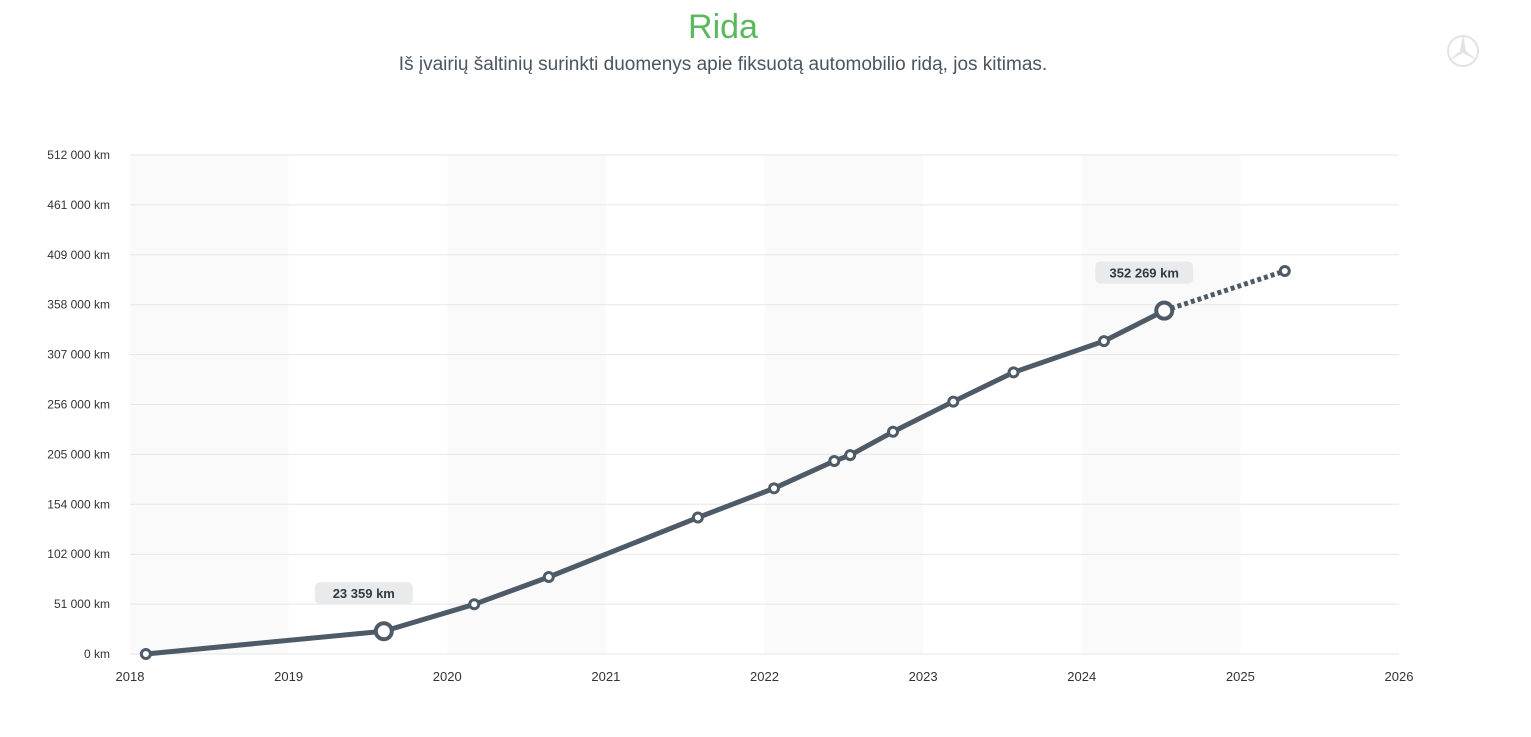  I want to click on data-label: 352 269 km, so click(1144, 273).